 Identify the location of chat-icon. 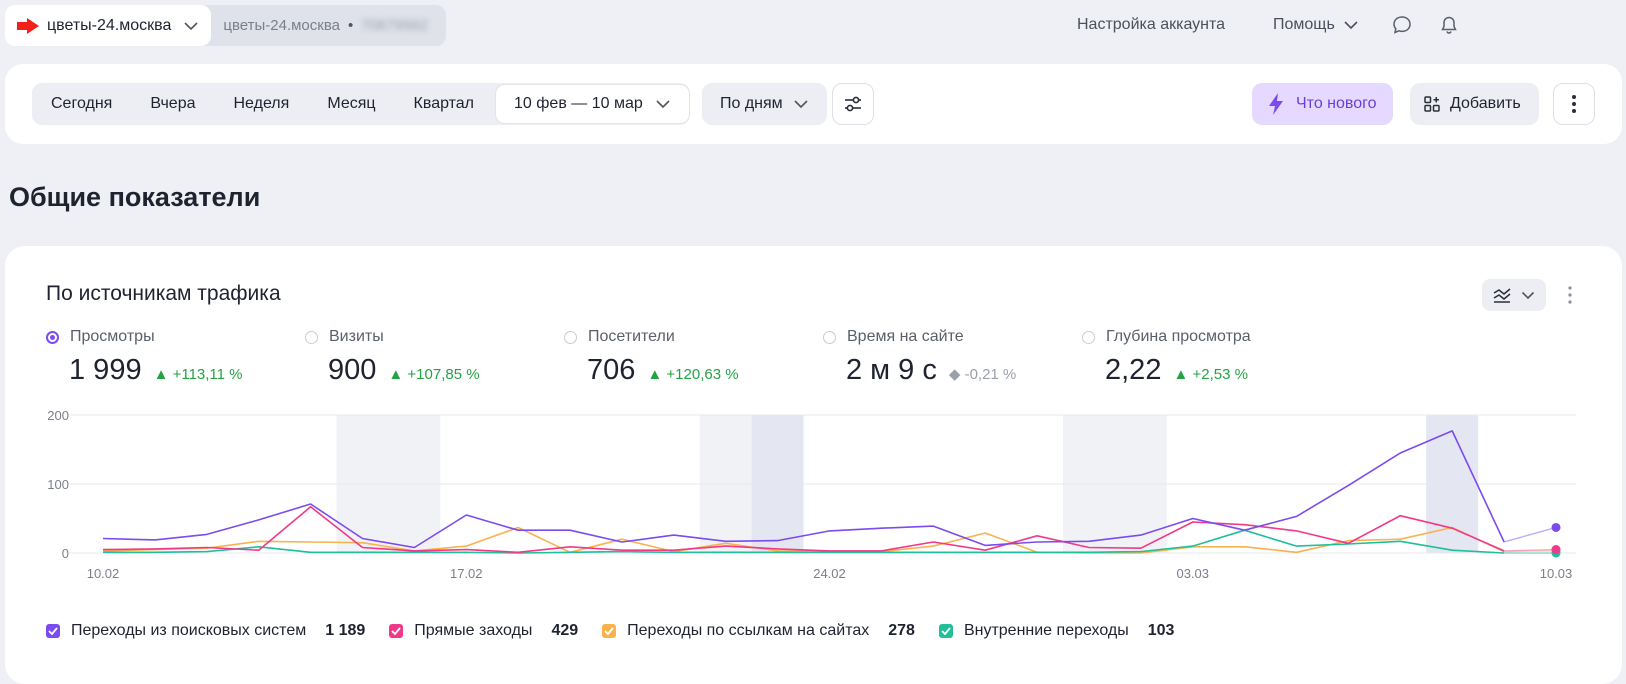
(1402, 25).